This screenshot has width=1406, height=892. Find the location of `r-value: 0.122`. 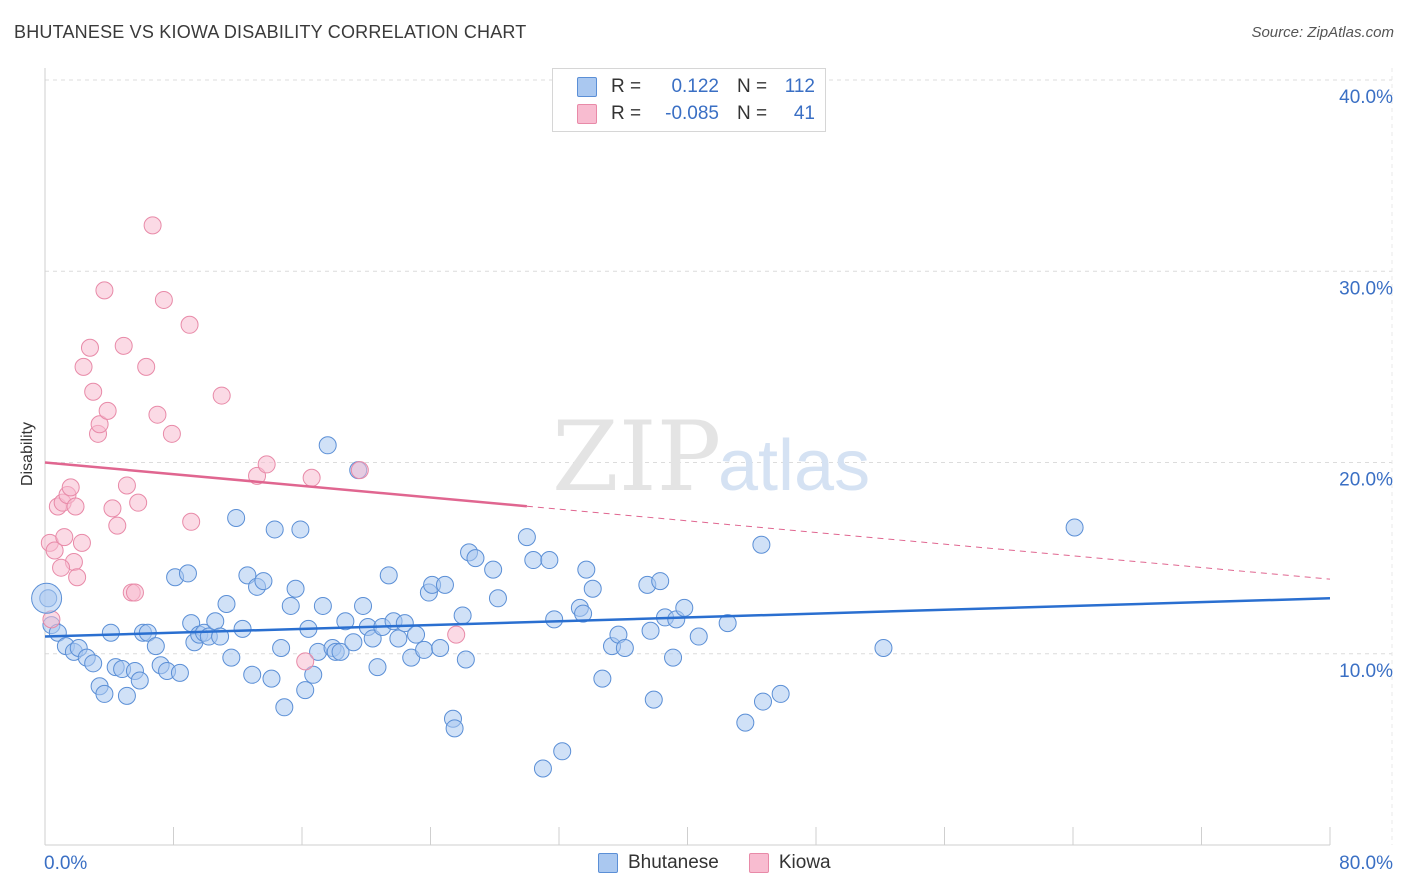

r-value: 0.122 is located at coordinates (695, 86).